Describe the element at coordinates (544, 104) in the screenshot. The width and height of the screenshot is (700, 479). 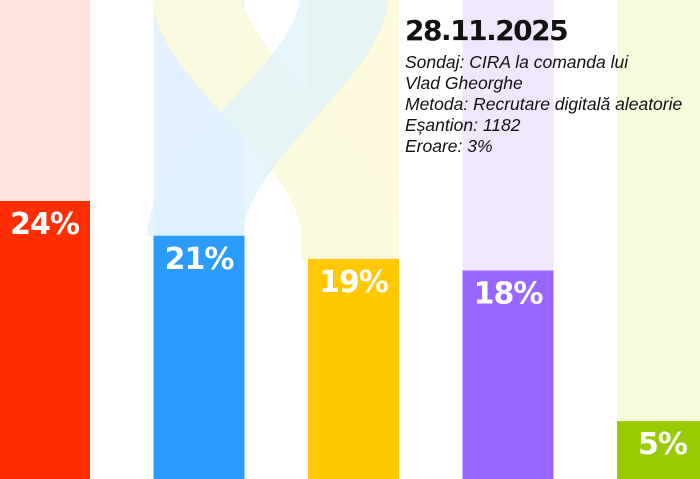
I see `poll-method-line: Metoda: Recrutare digitală aleatorie` at that location.